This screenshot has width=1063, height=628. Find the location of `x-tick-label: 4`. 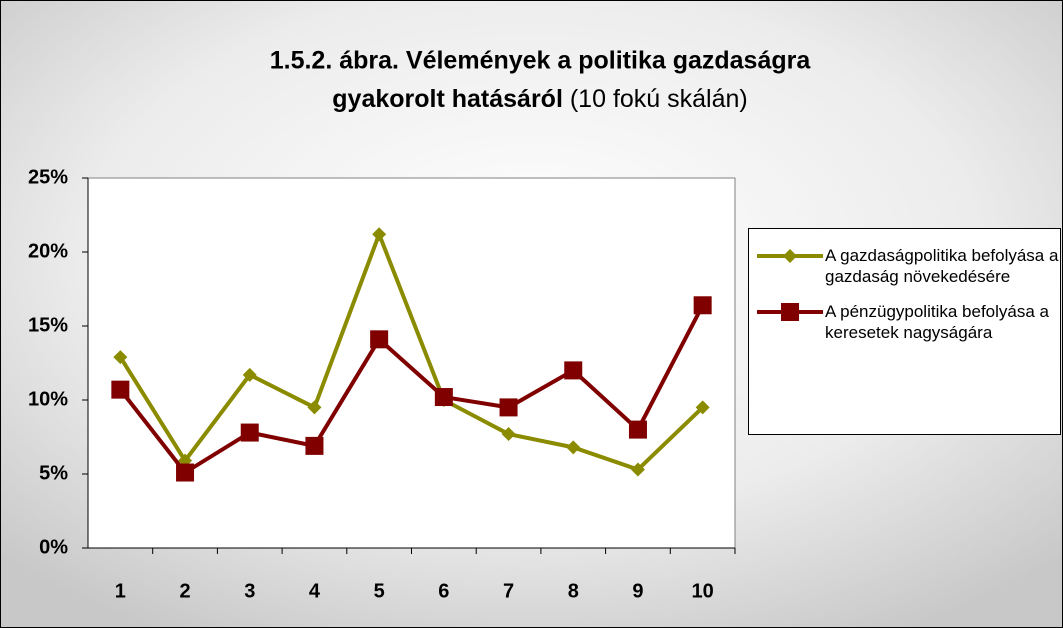

x-tick-label: 4 is located at coordinates (315, 591).